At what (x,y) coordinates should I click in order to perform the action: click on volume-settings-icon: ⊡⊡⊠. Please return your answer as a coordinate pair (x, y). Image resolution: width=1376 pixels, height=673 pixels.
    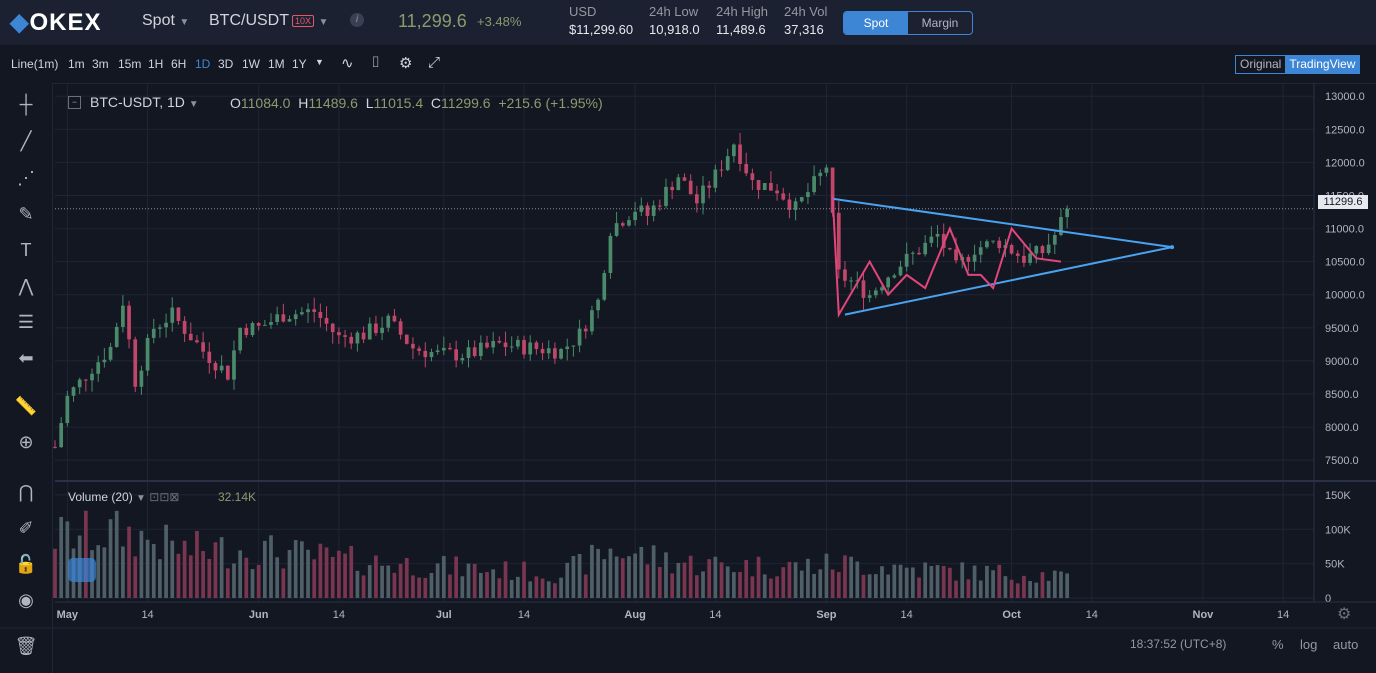
    Looking at the image, I should click on (164, 497).